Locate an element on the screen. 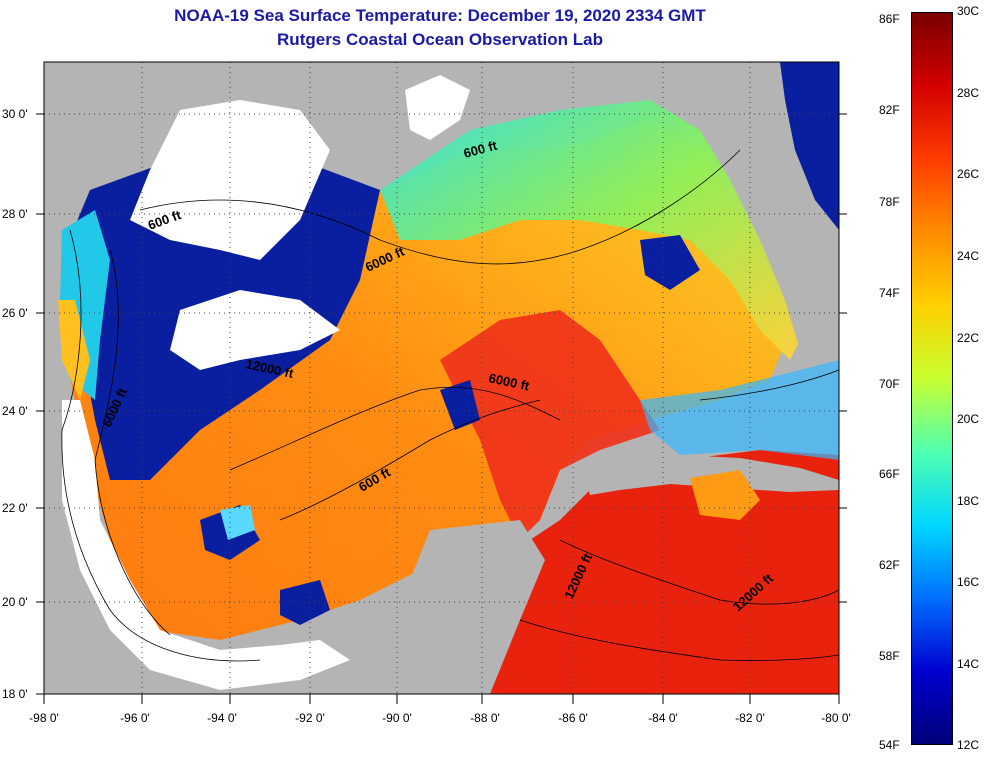  cloud-texas-coast is located at coordinates (437, 107).